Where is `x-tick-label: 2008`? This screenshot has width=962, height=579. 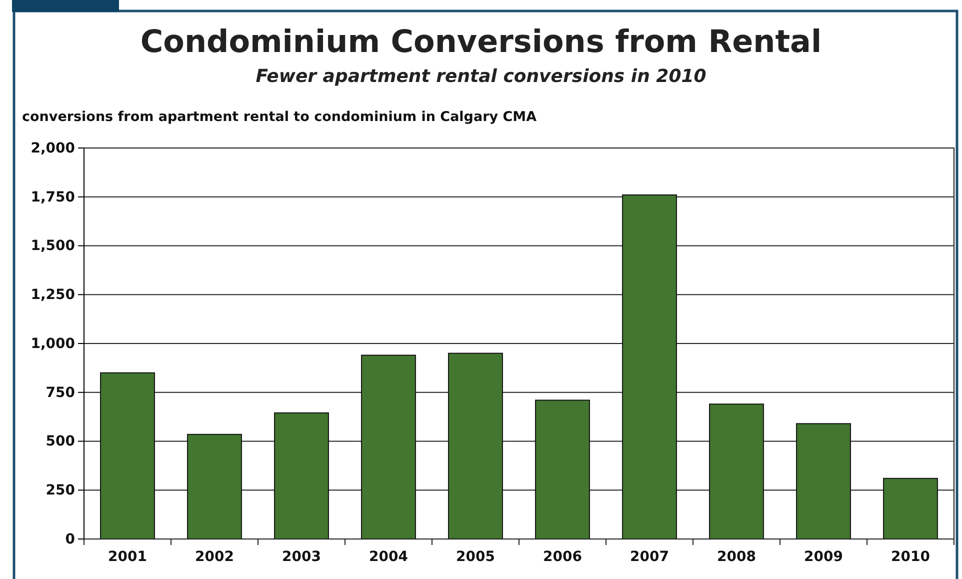 x-tick-label: 2008 is located at coordinates (736, 556).